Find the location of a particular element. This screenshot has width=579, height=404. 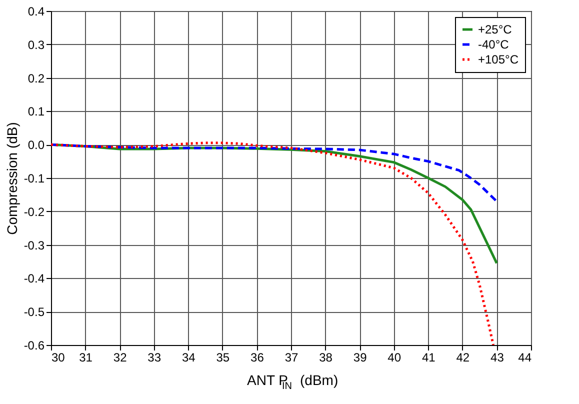

x-tick-label: 37 is located at coordinates (291, 357).